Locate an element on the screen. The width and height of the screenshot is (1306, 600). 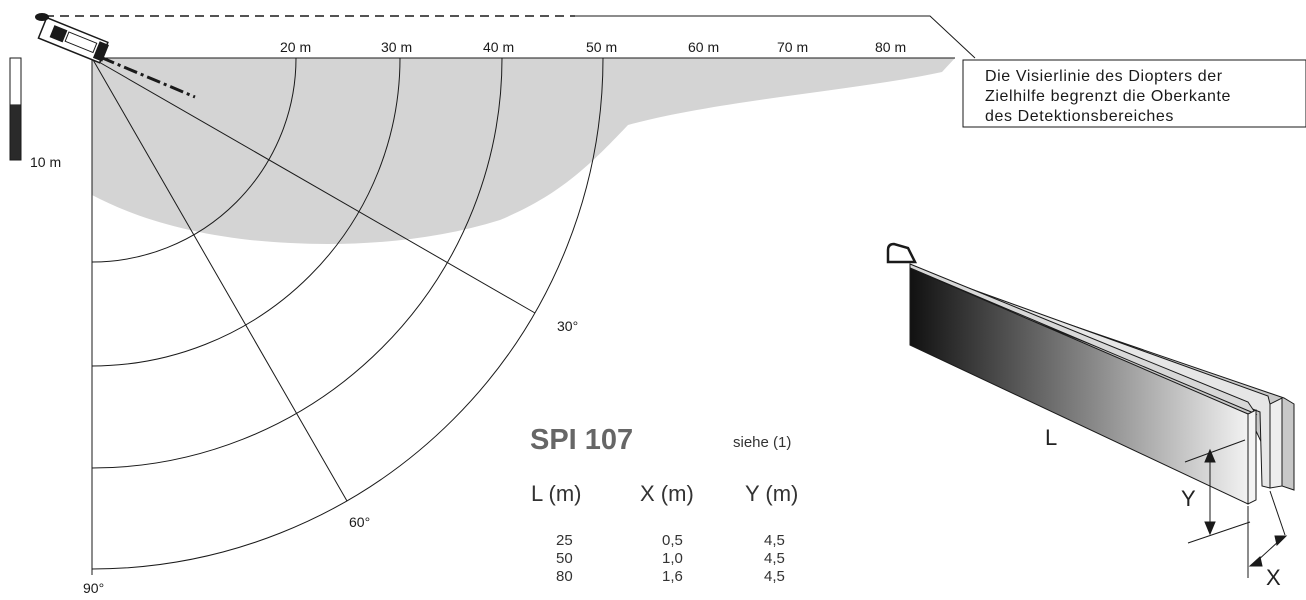
table-row: 50 1,0 4,5 is located at coordinates (670, 558).